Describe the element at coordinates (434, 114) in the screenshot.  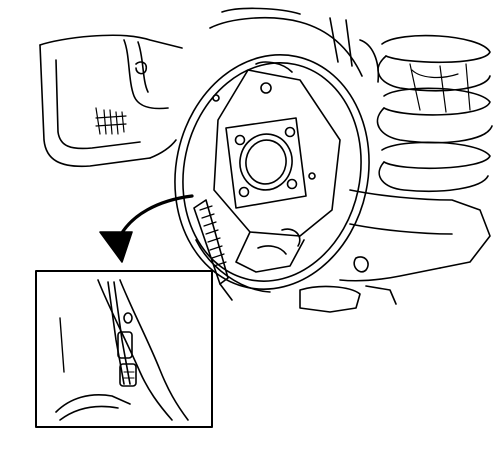
I see `coil-spring` at that location.